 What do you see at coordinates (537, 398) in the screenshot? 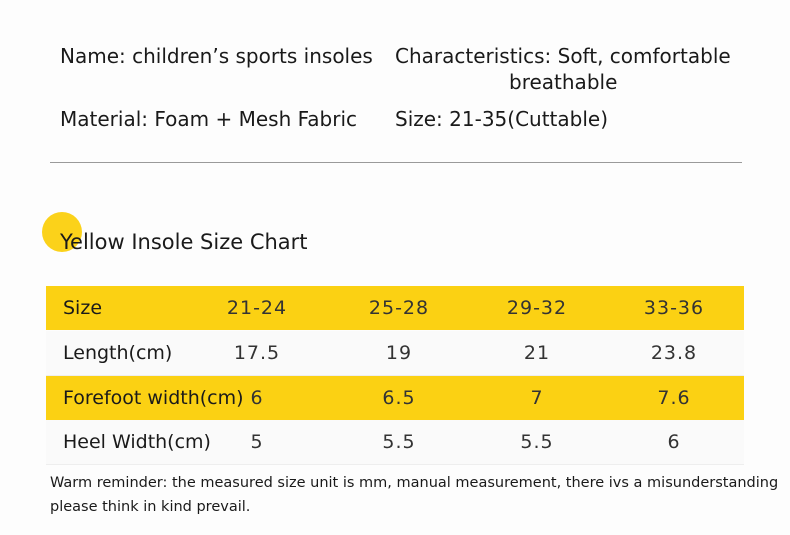
I see `cell: 7` at bounding box center [537, 398].